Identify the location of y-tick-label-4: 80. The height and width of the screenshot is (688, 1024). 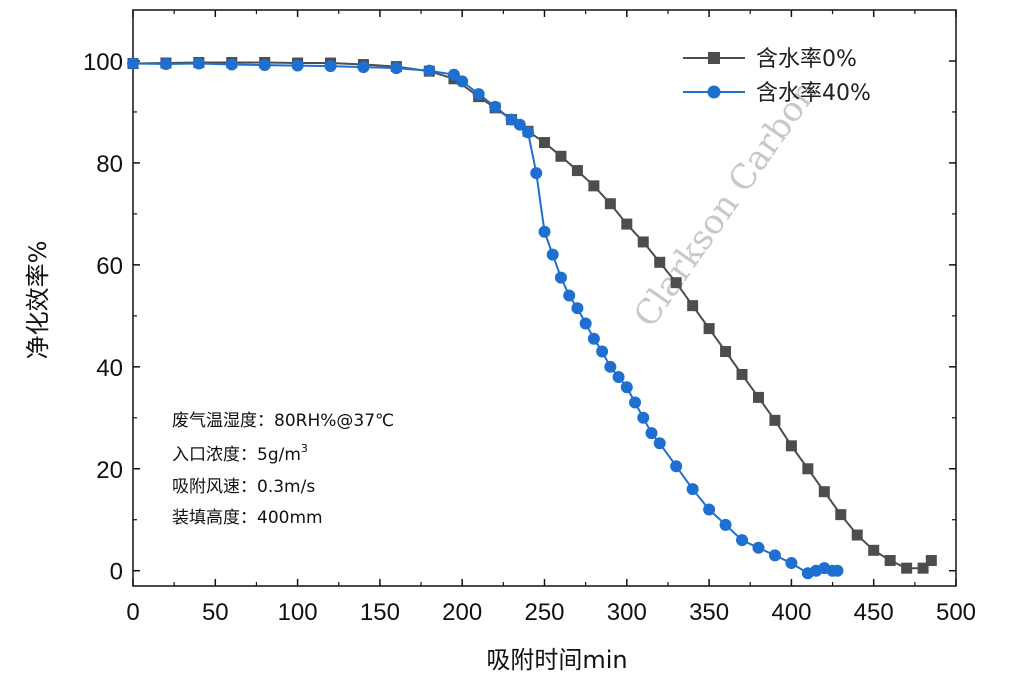
(109, 164).